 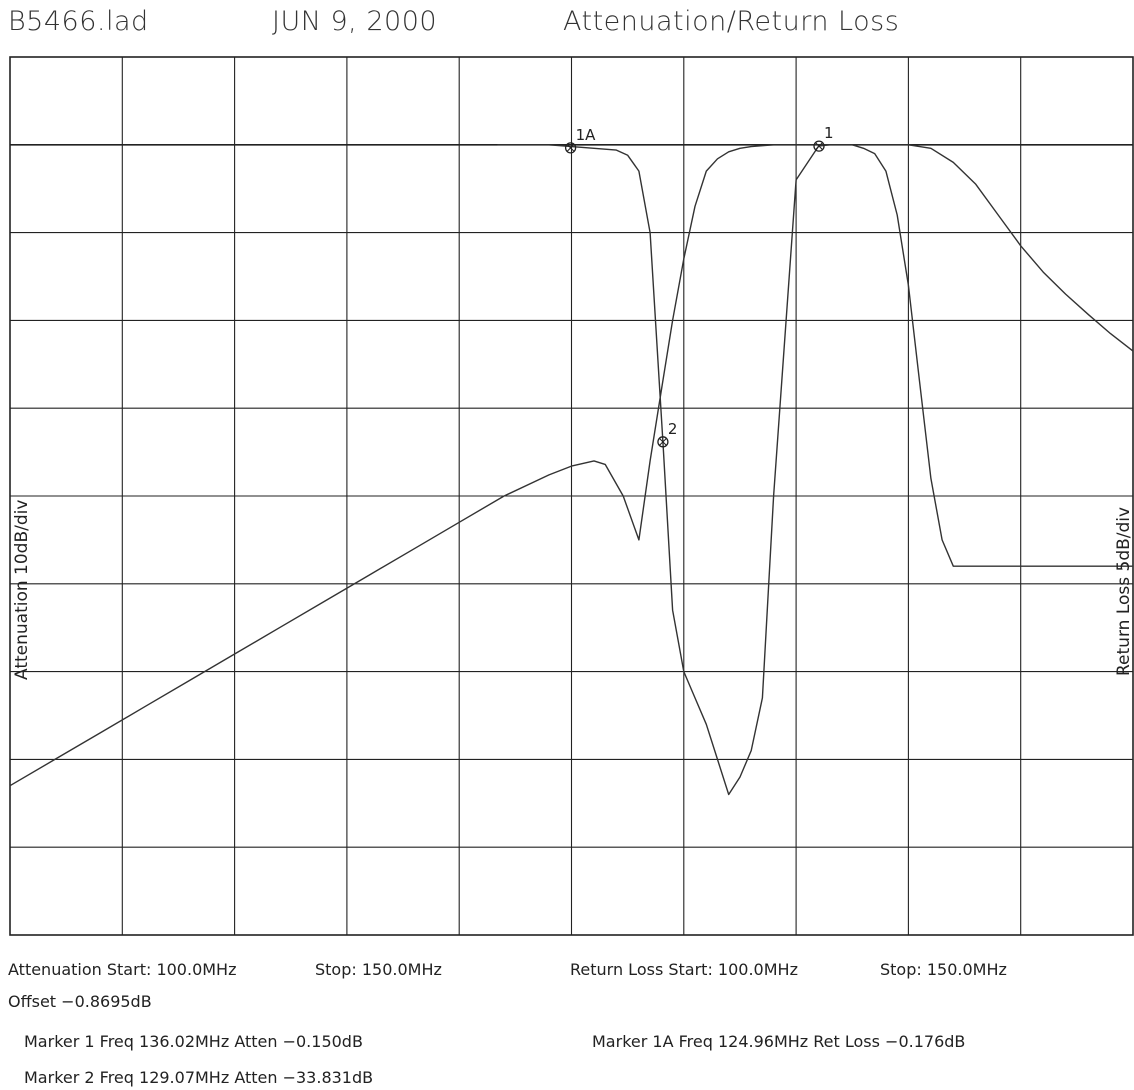 I want to click on header-date: JUN 9, 2000, so click(x=355, y=21).